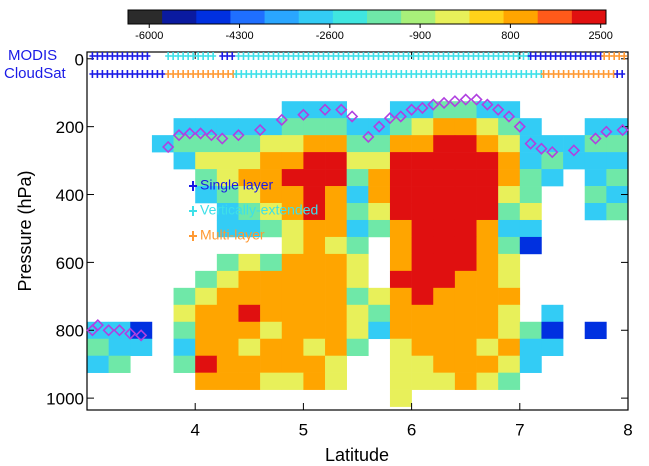  Describe the element at coordinates (239, 36) in the screenshot. I see `colorbar-tick-label: -4300` at that location.